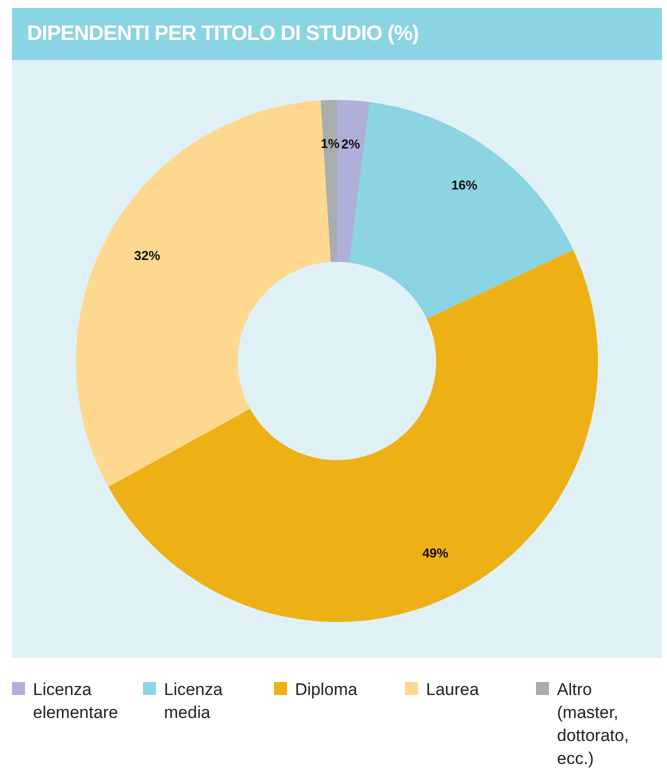  Describe the element at coordinates (147, 256) in the screenshot. I see `data-label: 32%` at that location.